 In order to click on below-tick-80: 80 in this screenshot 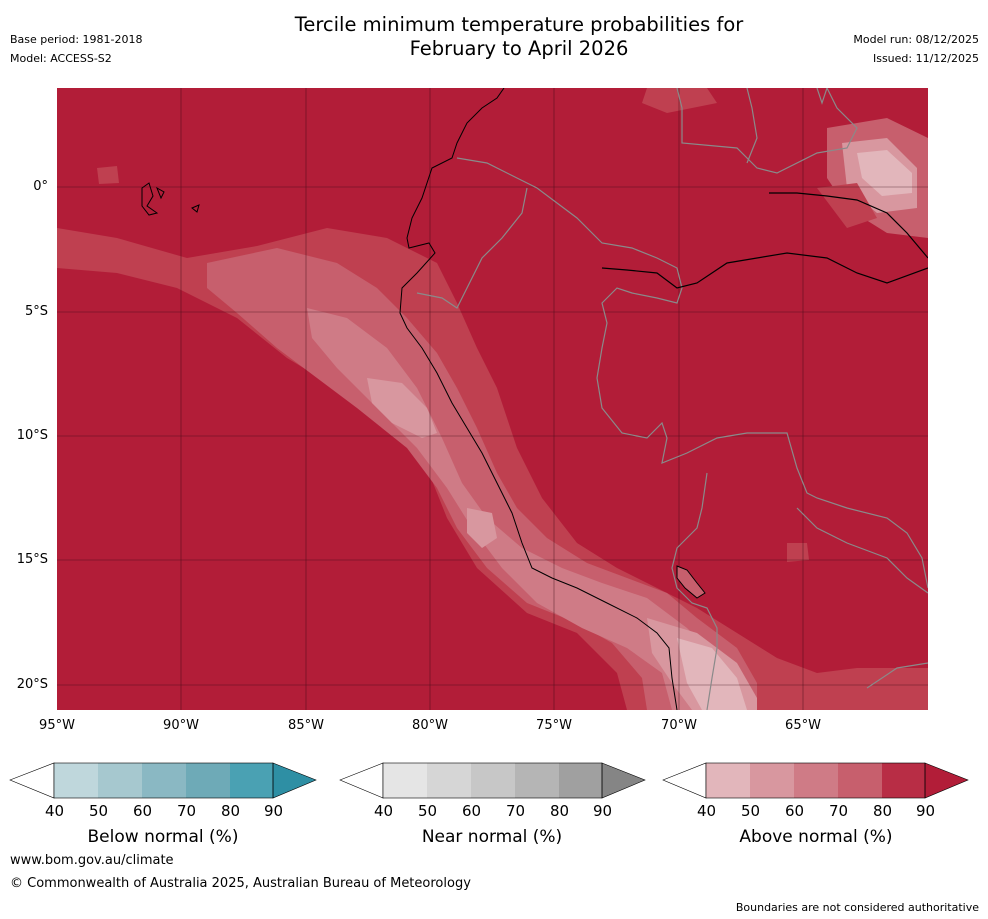, I will do `click(231, 811)`.